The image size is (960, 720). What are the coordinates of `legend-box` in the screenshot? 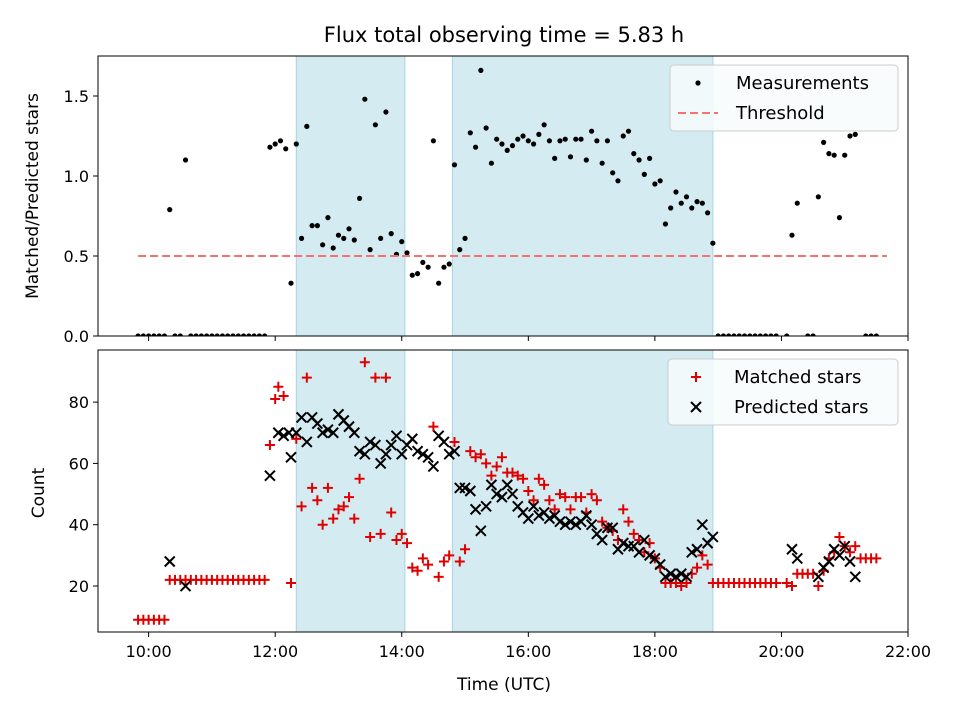 It's located at (783, 392).